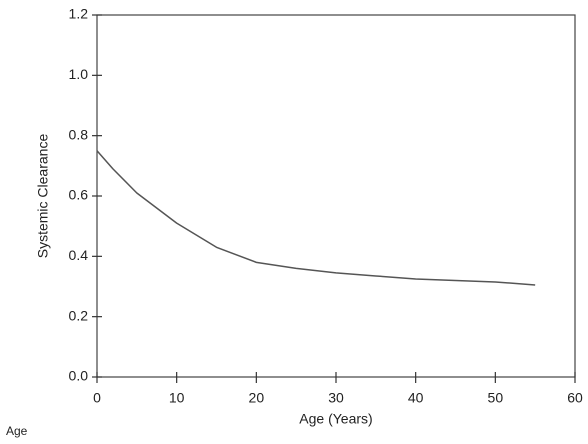  What do you see at coordinates (575, 398) in the screenshot?
I see `x-tick-label: 60` at bounding box center [575, 398].